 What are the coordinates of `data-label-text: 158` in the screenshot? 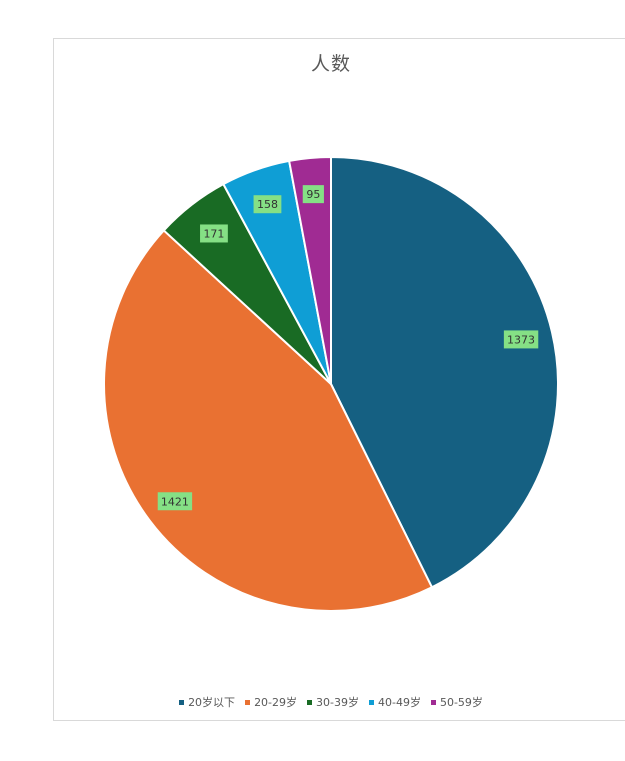 It's located at (267, 204).